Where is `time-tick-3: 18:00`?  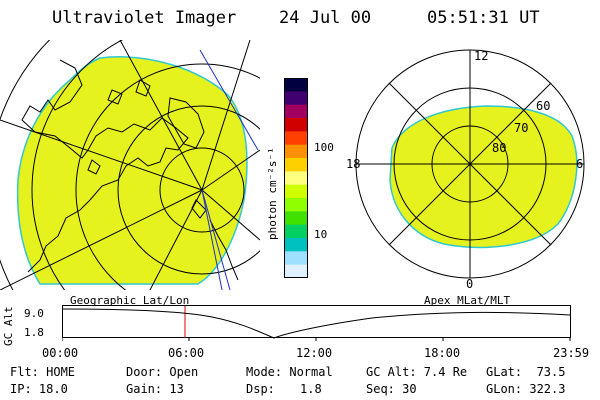 time-tick-3: 18:00 is located at coordinates (442, 353).